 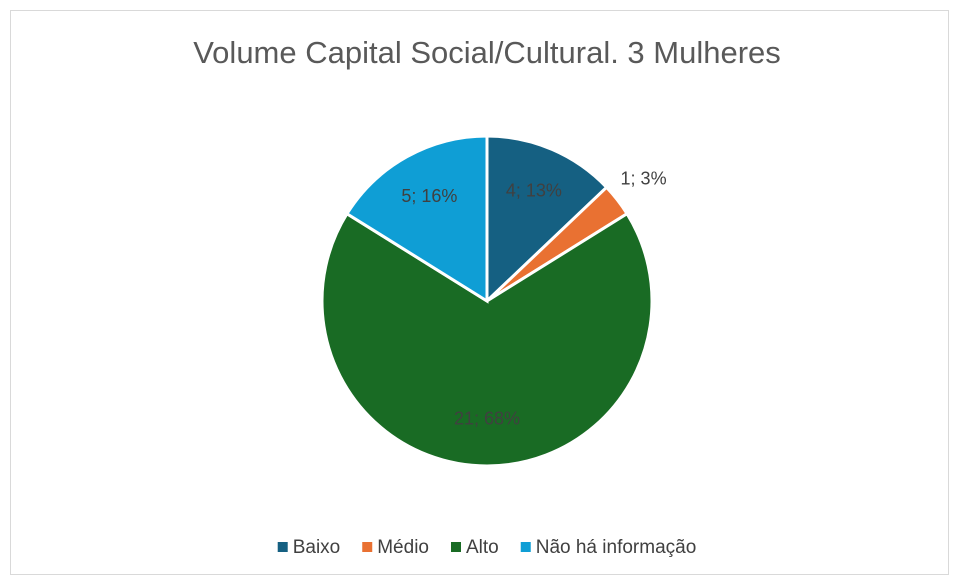 What do you see at coordinates (487, 419) in the screenshot?
I see `data-label: 21; 68%` at bounding box center [487, 419].